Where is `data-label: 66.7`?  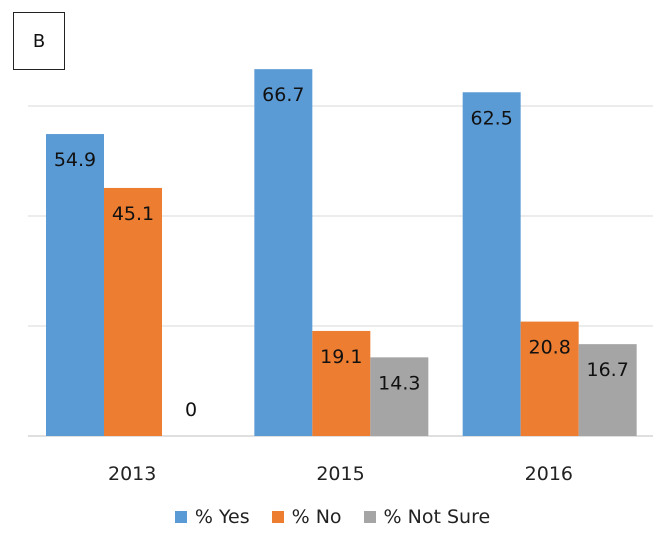
data-label: 66.7 is located at coordinates (283, 95).